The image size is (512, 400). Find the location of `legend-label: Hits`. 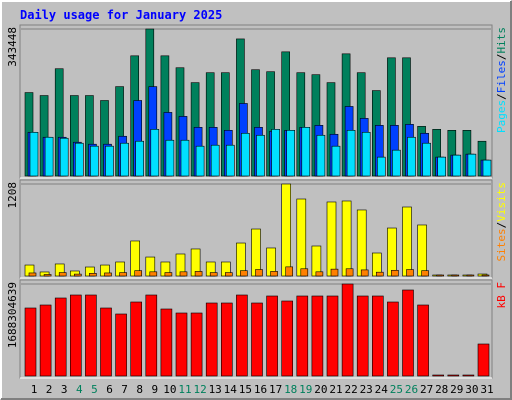

legend-label: Hits is located at coordinates (501, 40).